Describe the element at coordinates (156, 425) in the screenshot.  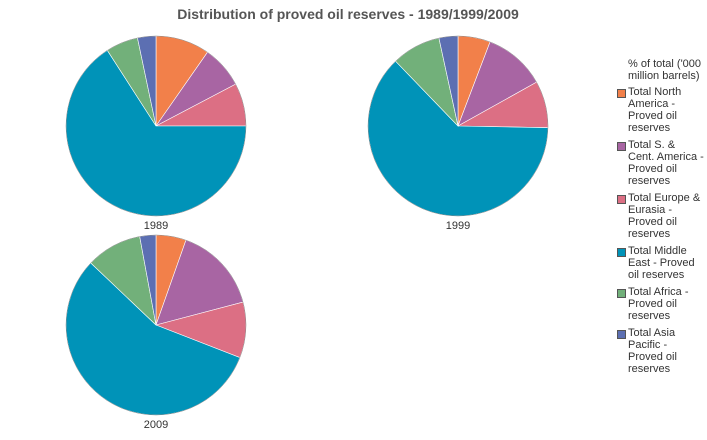
I see `pie-label: 2009` at that location.